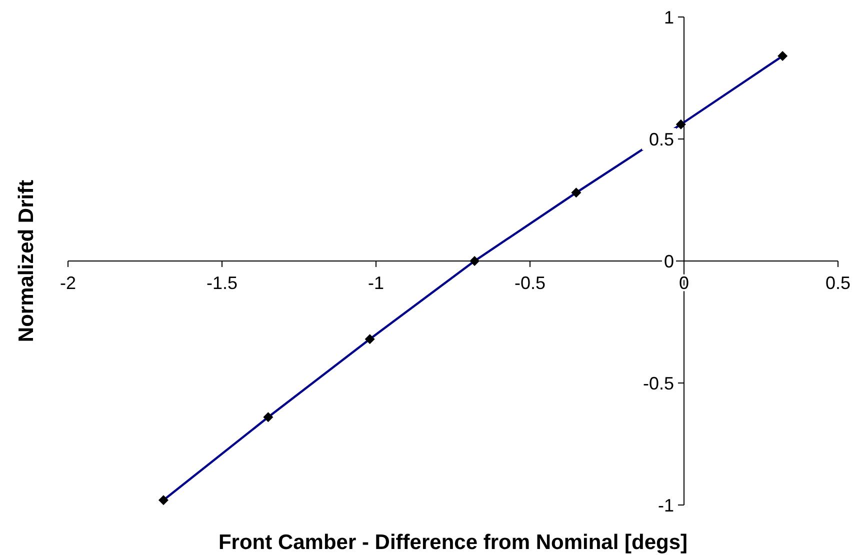  What do you see at coordinates (661, 139) in the screenshot?
I see `y-tick-label: 0.5` at bounding box center [661, 139].